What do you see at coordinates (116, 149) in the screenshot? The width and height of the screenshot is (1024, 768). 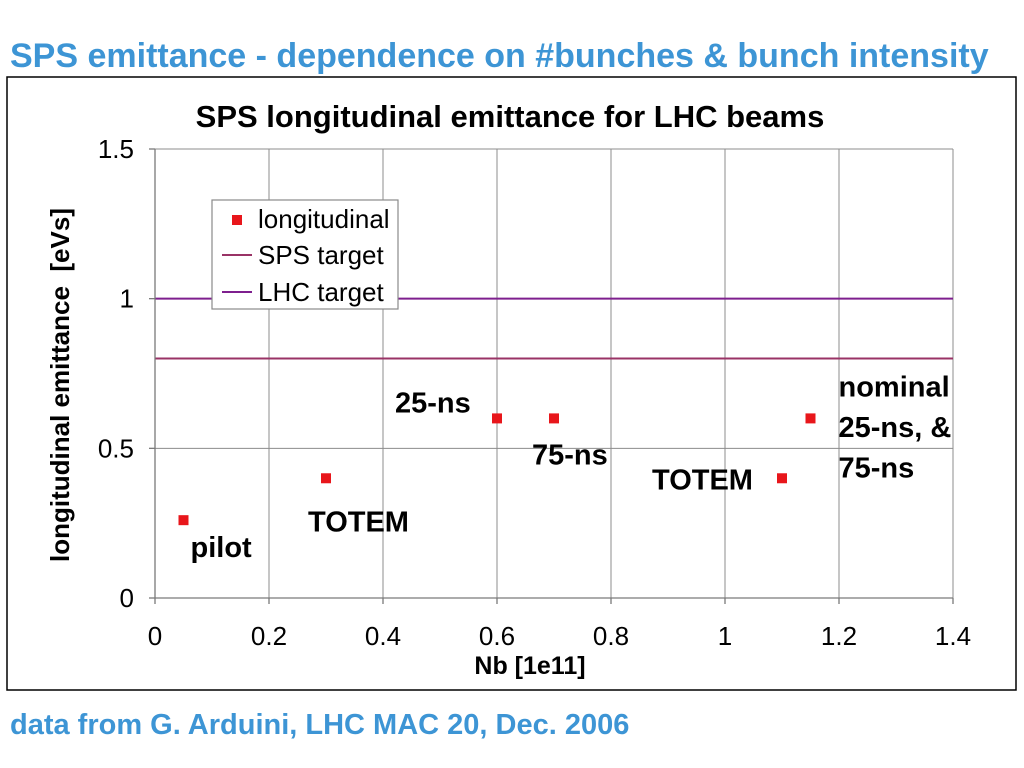 I see `y-tick-label: 1.5` at bounding box center [116, 149].